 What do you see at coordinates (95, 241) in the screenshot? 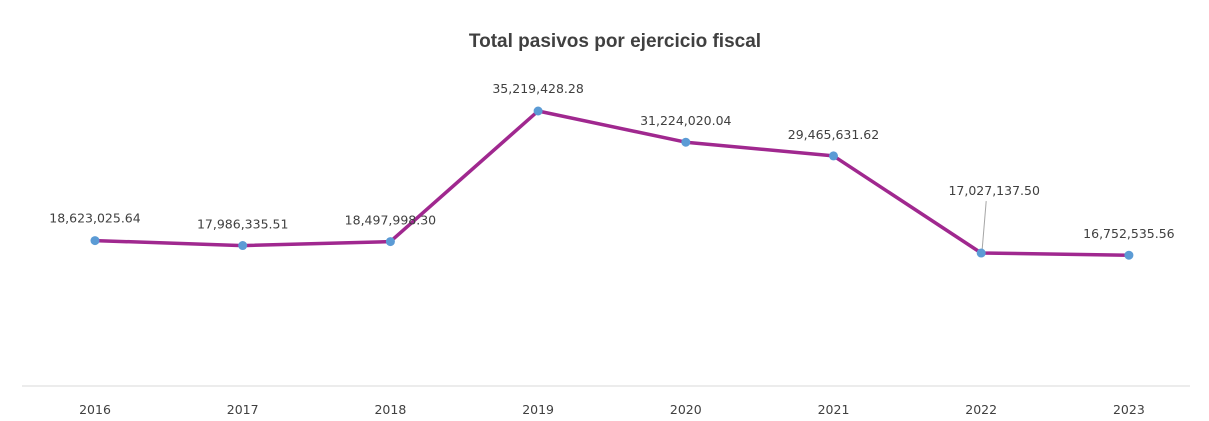
I see `data-point-2016` at bounding box center [95, 241].